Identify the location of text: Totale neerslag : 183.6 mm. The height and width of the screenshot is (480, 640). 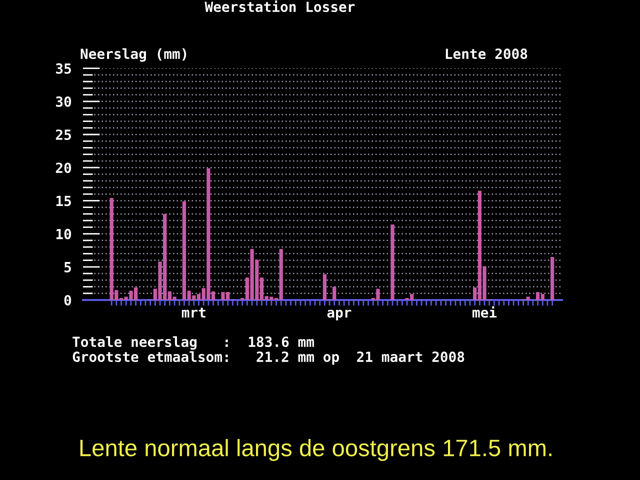
(193, 343).